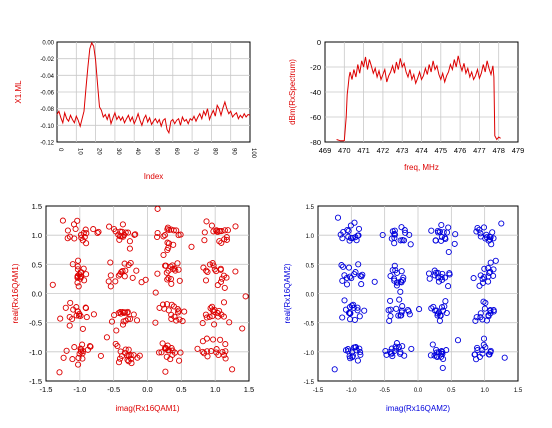 This screenshot has height=428, width=552. What do you see at coordinates (518, 150) in the screenshot?
I see `x-tick-label: 479` at bounding box center [518, 150].